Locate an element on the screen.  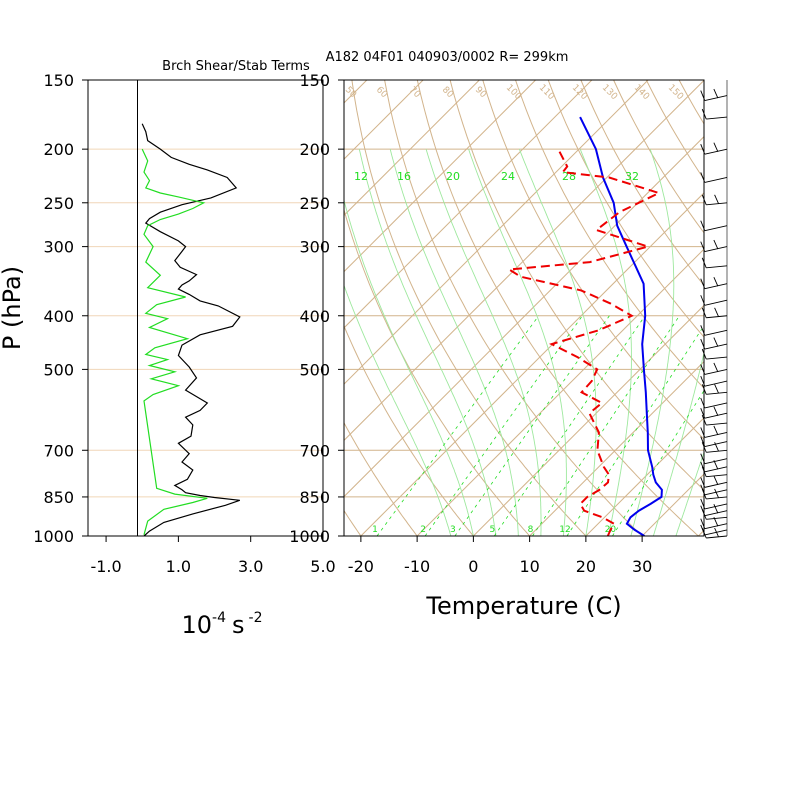
skewt-y-tick-label: 250 is located at coordinates (314, 203).